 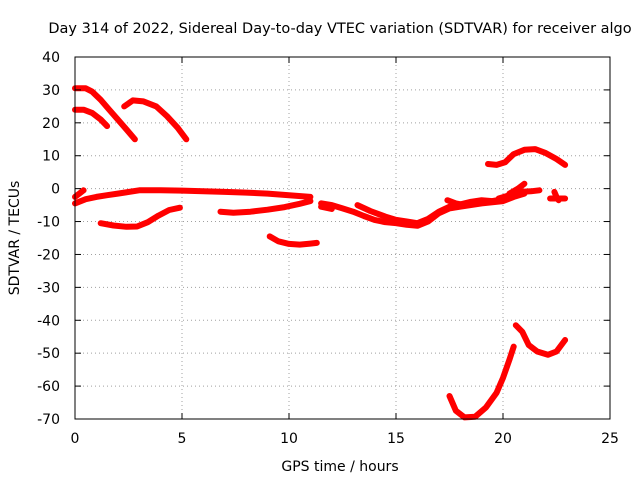 I want to click on y-tick-label: 0, so click(x=55, y=190).